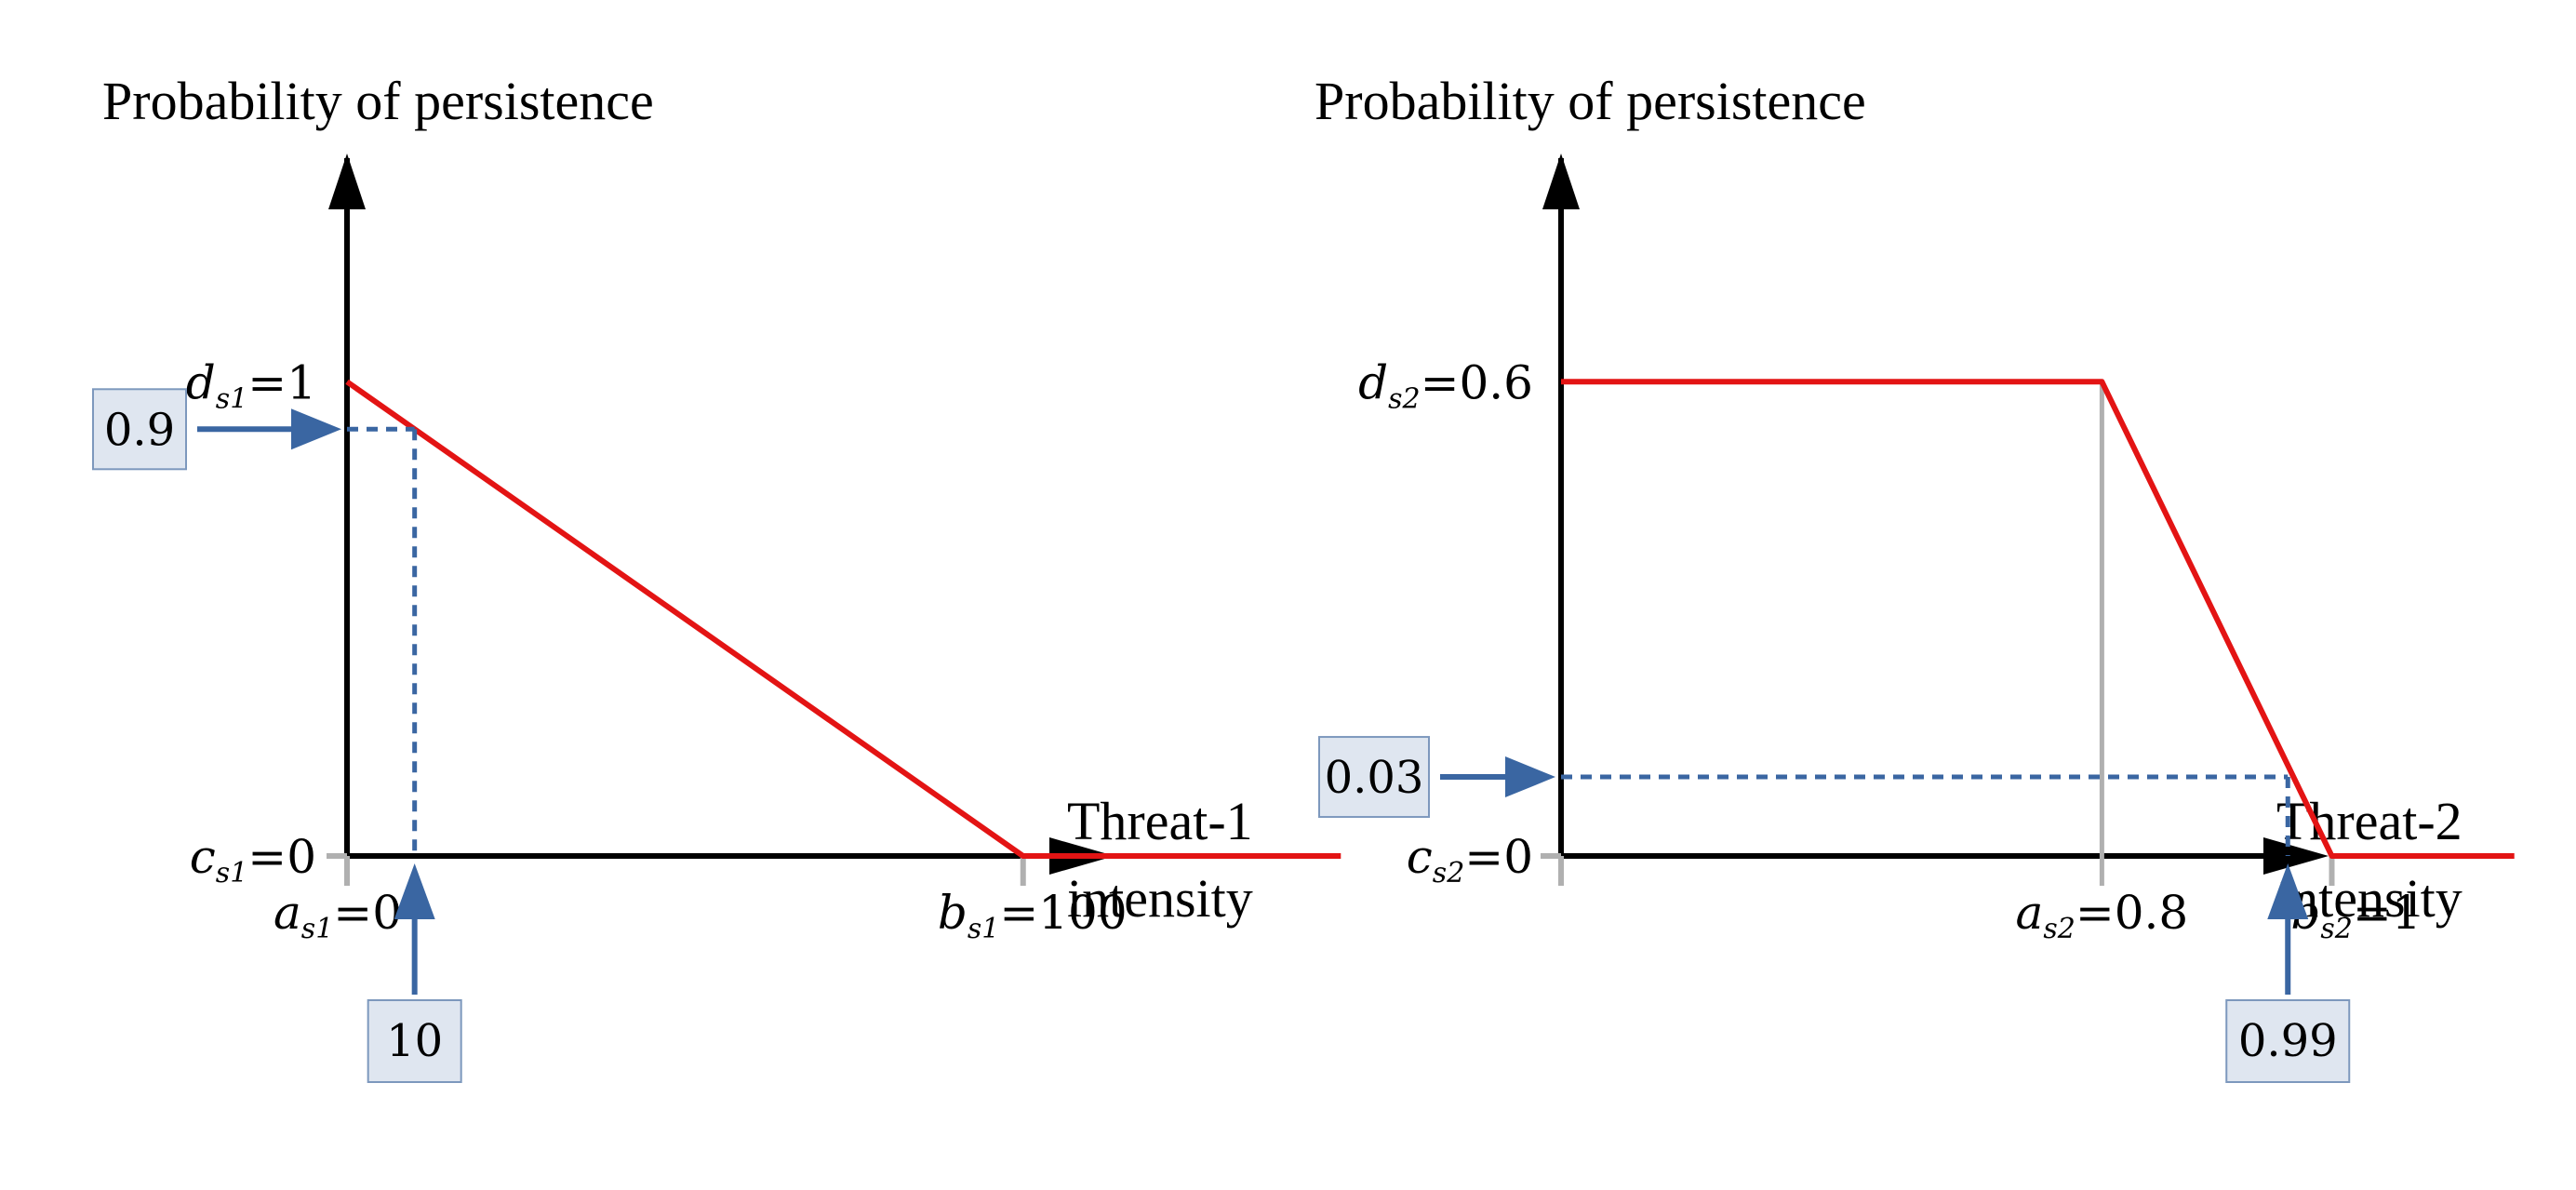 The image size is (2576, 1190). Describe the element at coordinates (231, 398) in the screenshot. I see `point-label-d-sub: s1` at that location.